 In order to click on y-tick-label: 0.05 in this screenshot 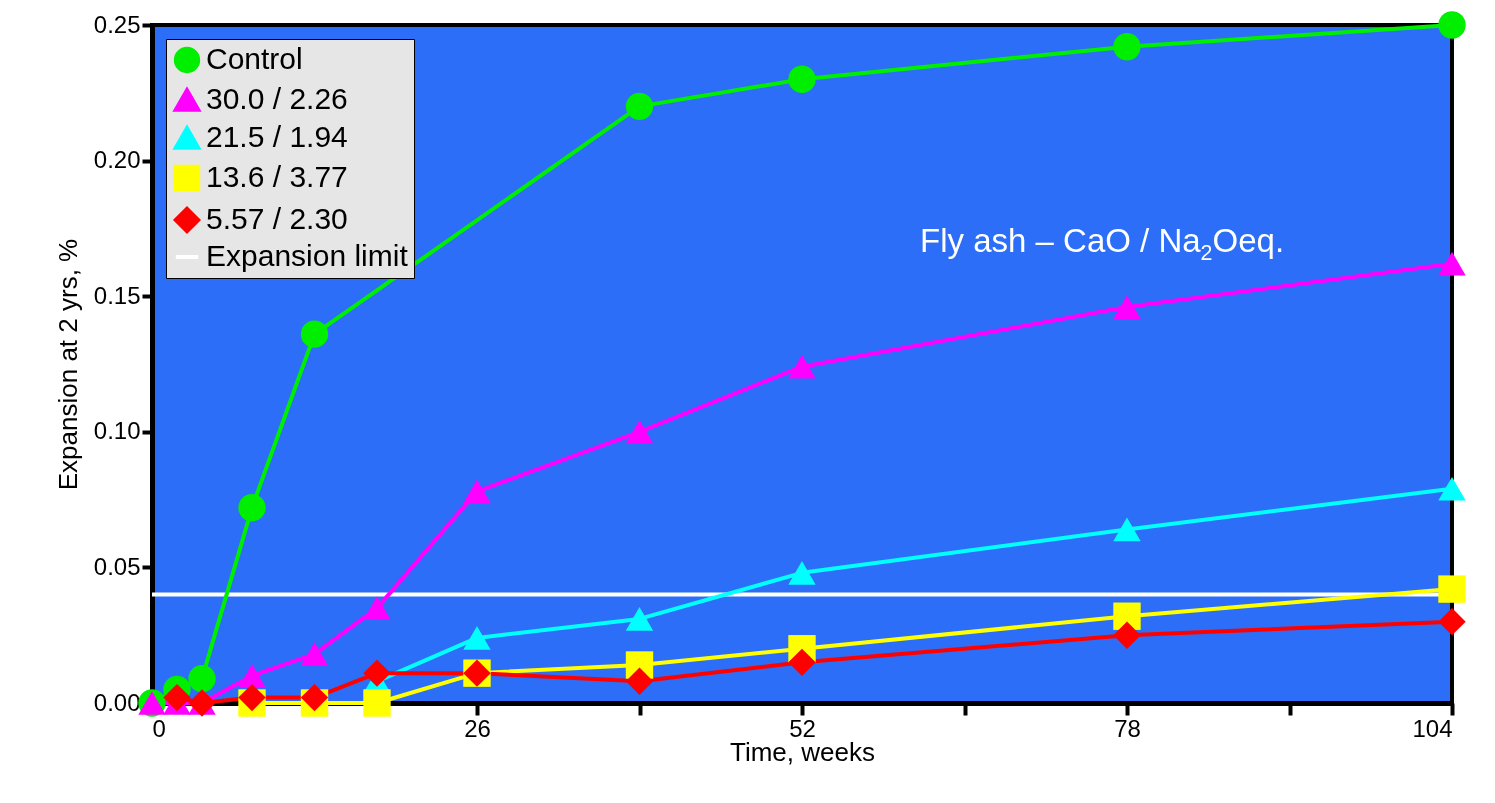, I will do `click(117, 566)`.